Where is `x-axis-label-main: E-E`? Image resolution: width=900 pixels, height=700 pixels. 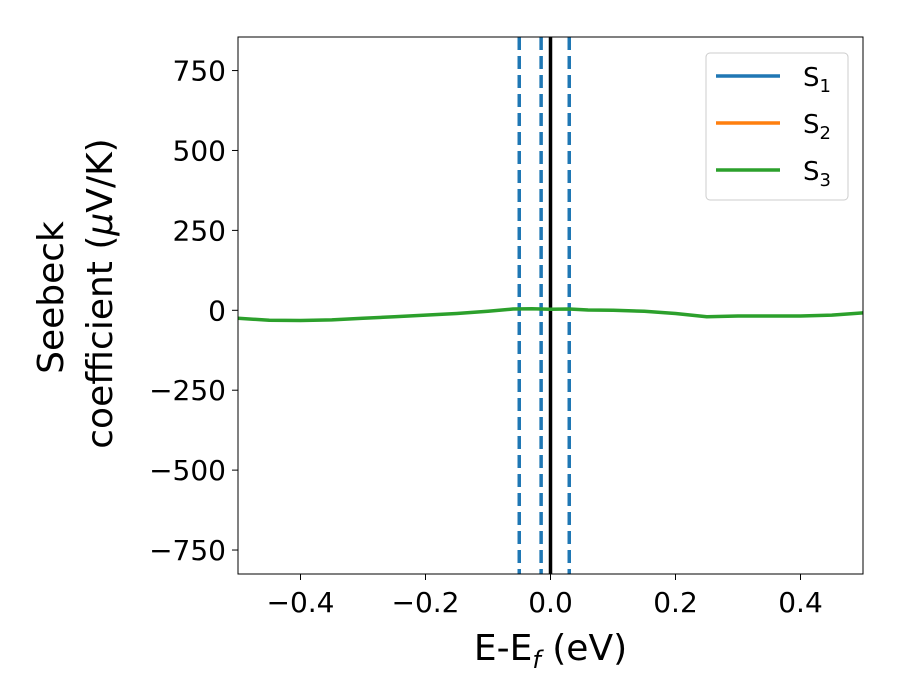
x-axis-label-main: E-E is located at coordinates (503, 648).